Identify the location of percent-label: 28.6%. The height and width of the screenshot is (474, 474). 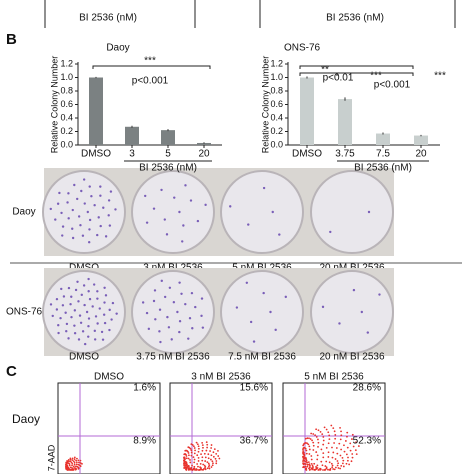
(367, 388).